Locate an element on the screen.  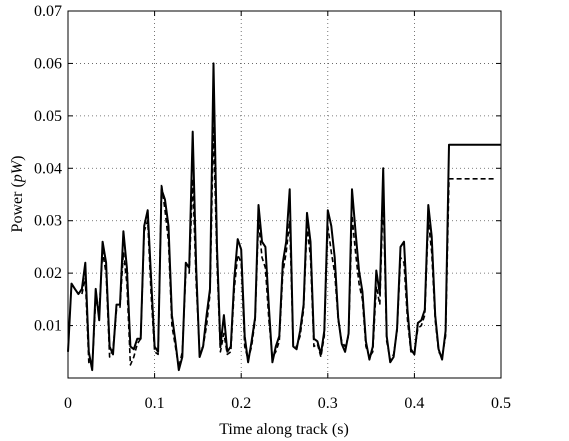
x-axis-label: Time along track (s) is located at coordinates (284, 429).